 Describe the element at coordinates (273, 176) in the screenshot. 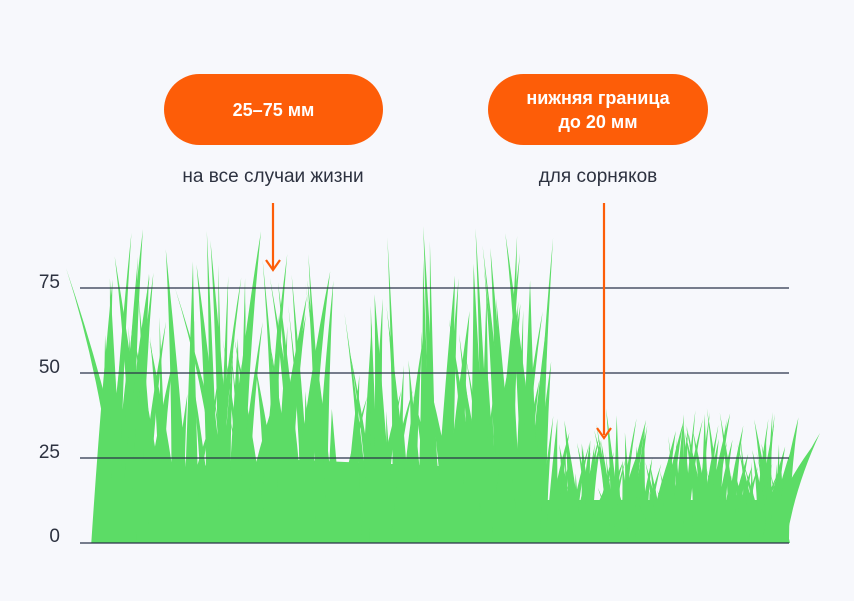

I see `caption-universal: на все случаи жизни` at that location.